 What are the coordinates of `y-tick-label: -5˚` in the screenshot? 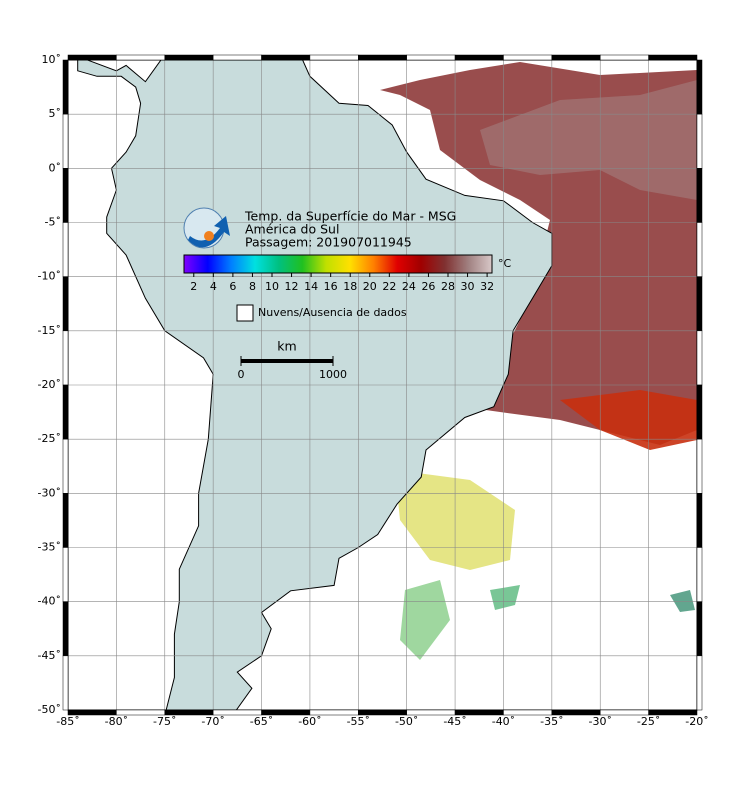 It's located at (53, 222).